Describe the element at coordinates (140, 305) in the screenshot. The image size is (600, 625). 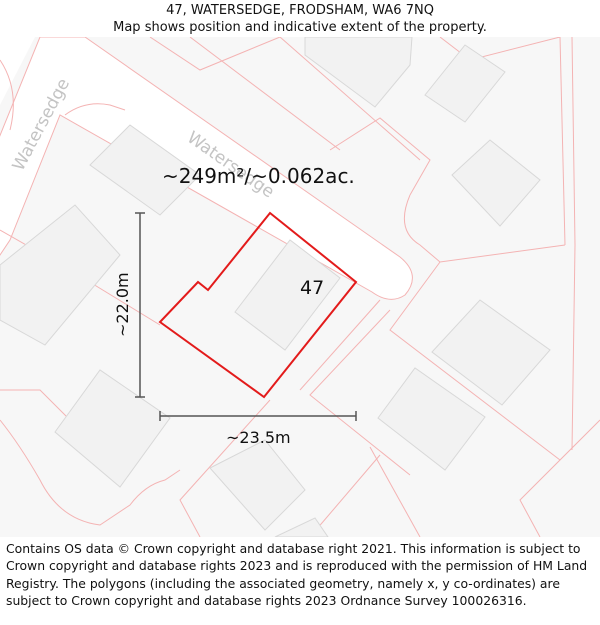
I see `height-measure` at that location.